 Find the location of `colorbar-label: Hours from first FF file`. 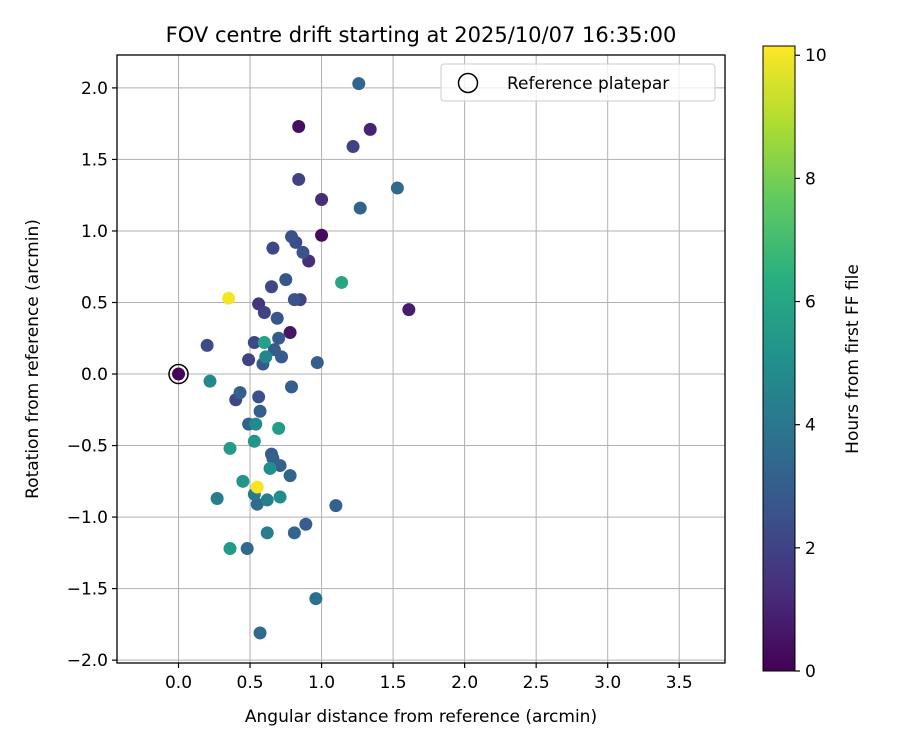

colorbar-label: Hours from first FF file is located at coordinates (853, 359).